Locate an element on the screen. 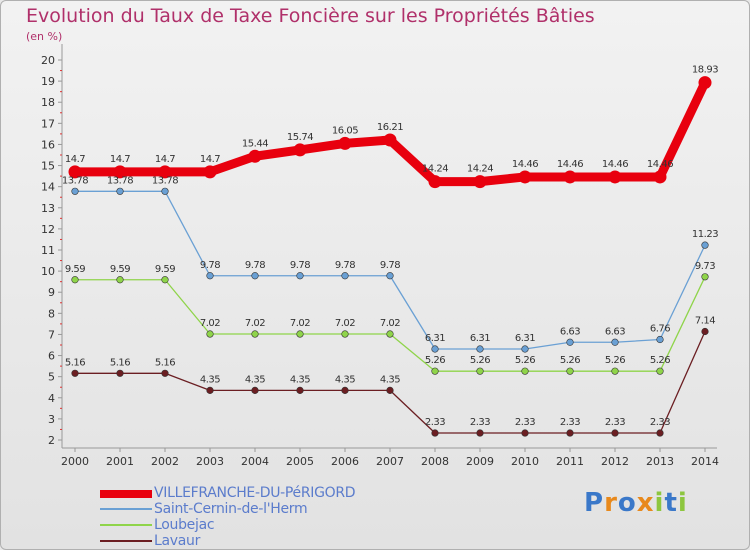  y-tick-label: 9 is located at coordinates (51, 292).